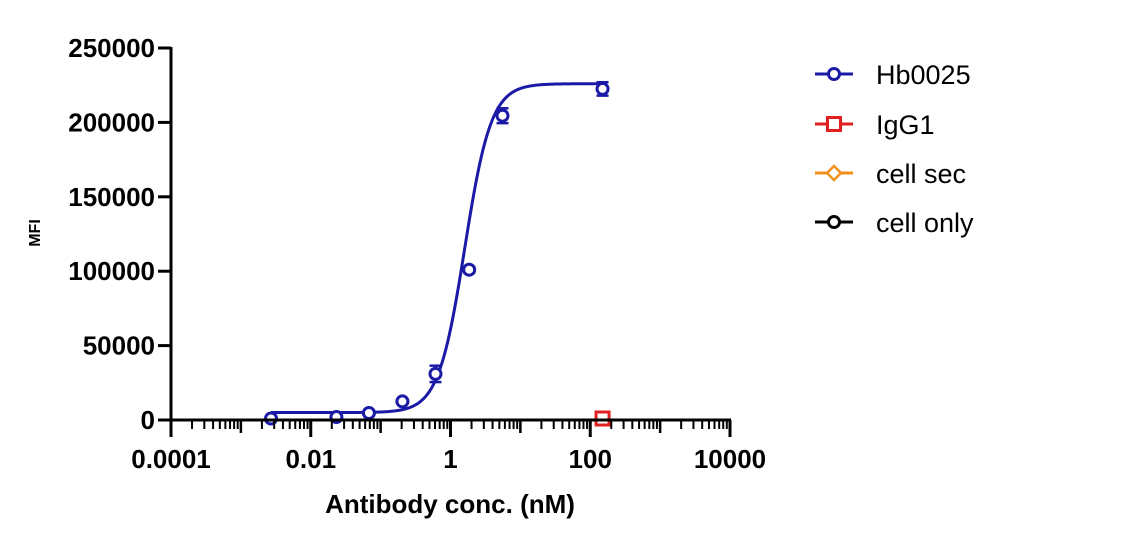  What do you see at coordinates (894, 149) in the screenshot?
I see `legend: Hb0025 IgG1 cell sec cell only` at bounding box center [894, 149].